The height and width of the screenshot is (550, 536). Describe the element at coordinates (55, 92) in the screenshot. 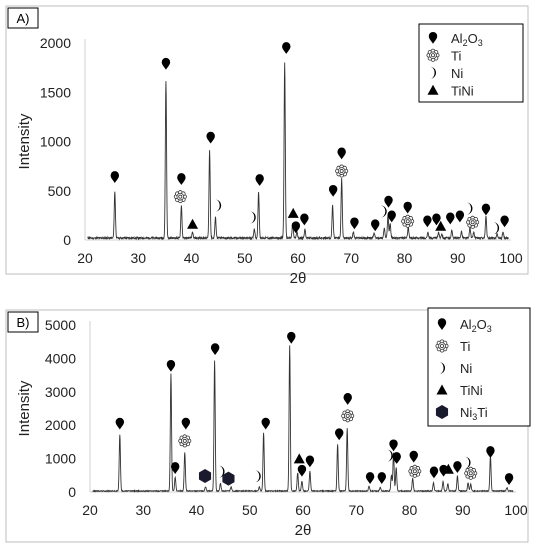

I see `y-tick-label: 1500` at that location.